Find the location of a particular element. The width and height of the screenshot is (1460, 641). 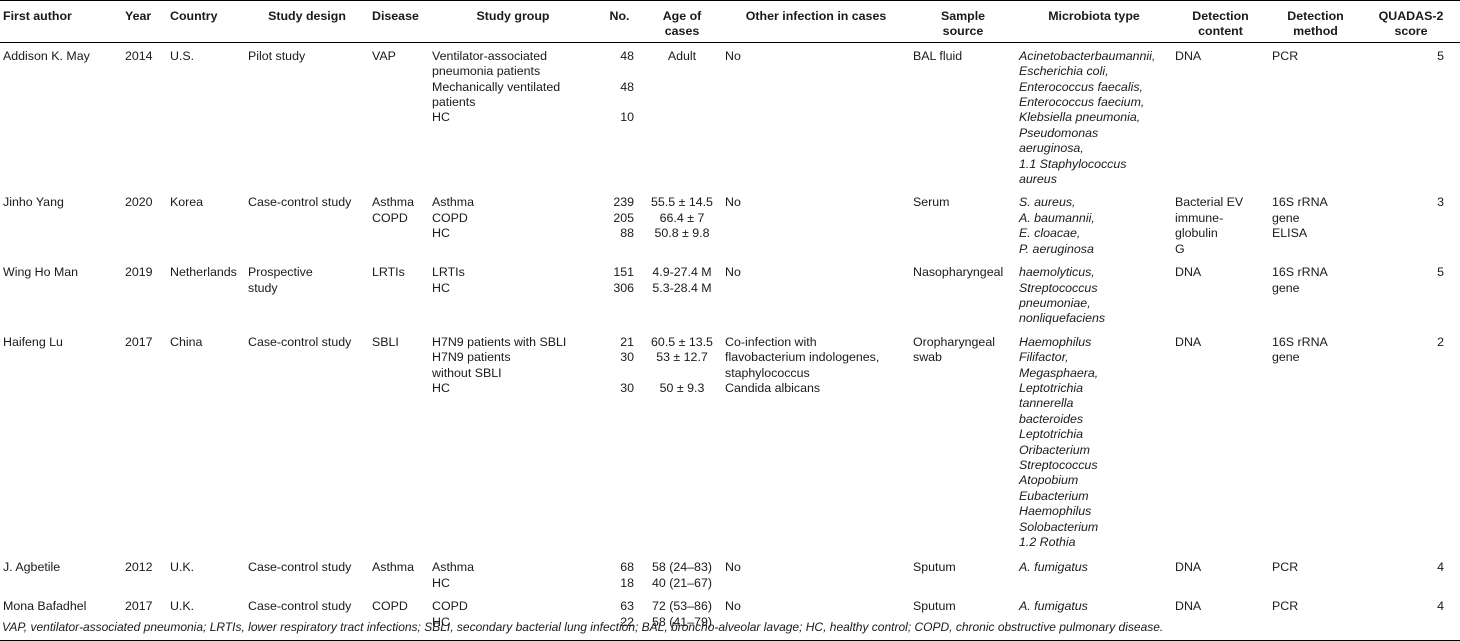

cell-line: E. cloacae, is located at coordinates (1050, 233).